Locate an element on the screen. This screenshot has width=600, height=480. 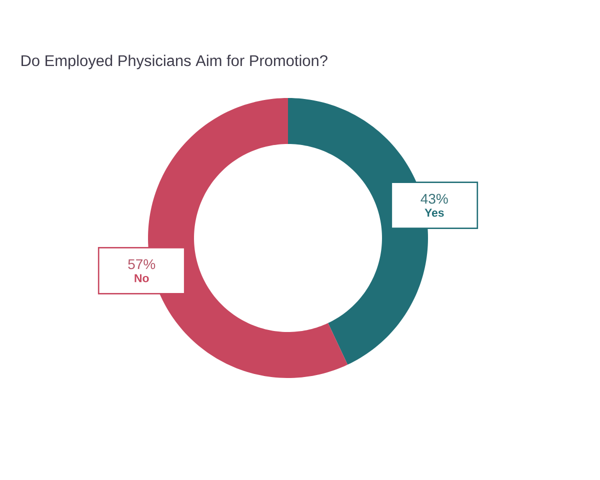
slice-label: No is located at coordinates (141, 278).